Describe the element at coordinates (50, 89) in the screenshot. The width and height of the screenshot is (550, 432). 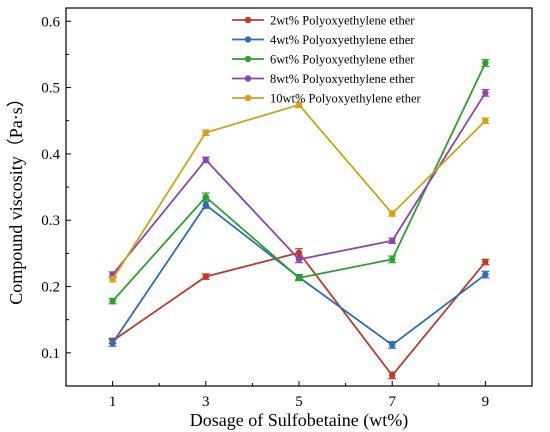
I see `y-tick-label: 0.5` at that location.